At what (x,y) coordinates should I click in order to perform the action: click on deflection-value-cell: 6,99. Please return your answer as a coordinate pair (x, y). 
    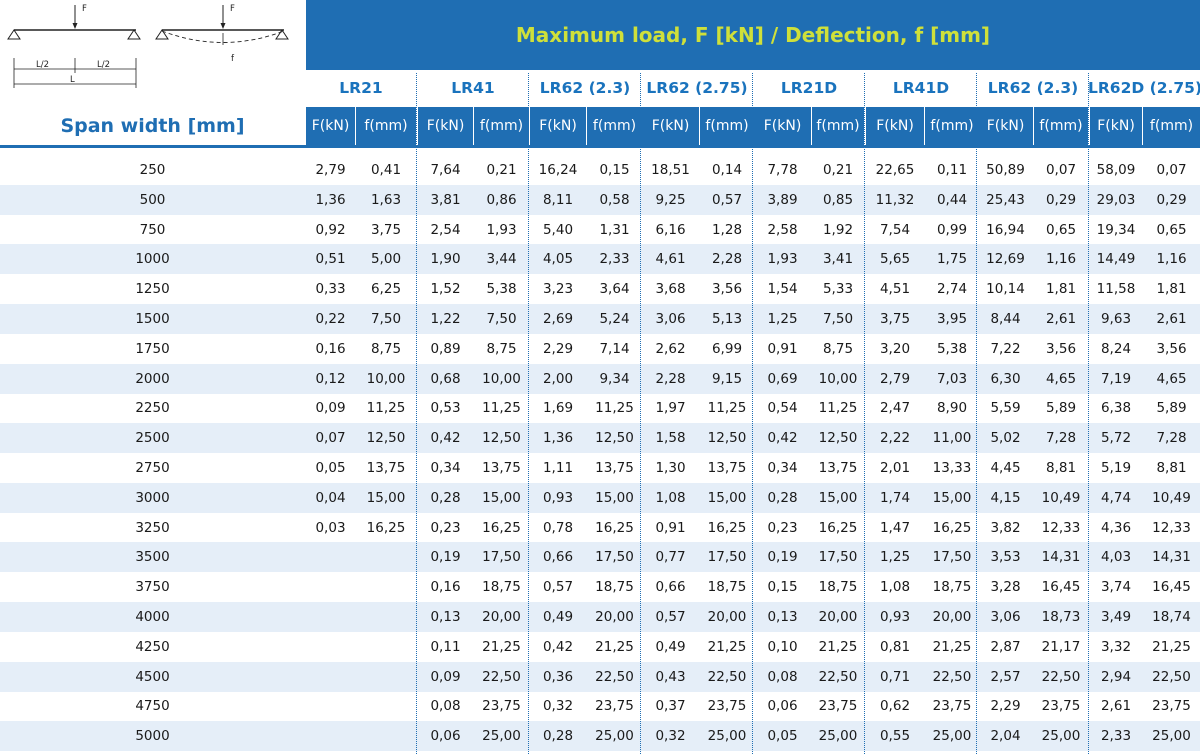
    Looking at the image, I should click on (727, 348).